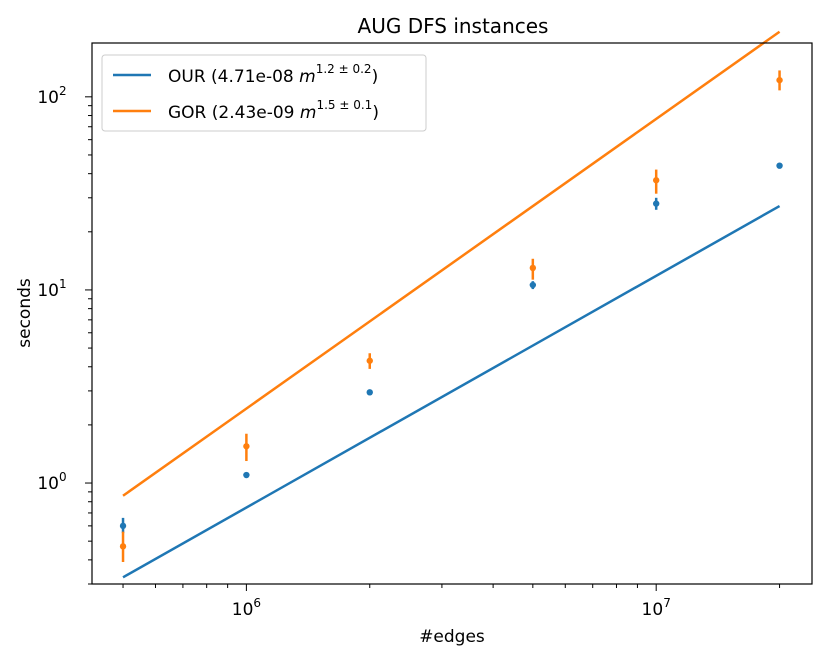 The height and width of the screenshot is (663, 831). What do you see at coordinates (246, 608) in the screenshot?
I see `x-tick-label: 10⁶` at bounding box center [246, 608].